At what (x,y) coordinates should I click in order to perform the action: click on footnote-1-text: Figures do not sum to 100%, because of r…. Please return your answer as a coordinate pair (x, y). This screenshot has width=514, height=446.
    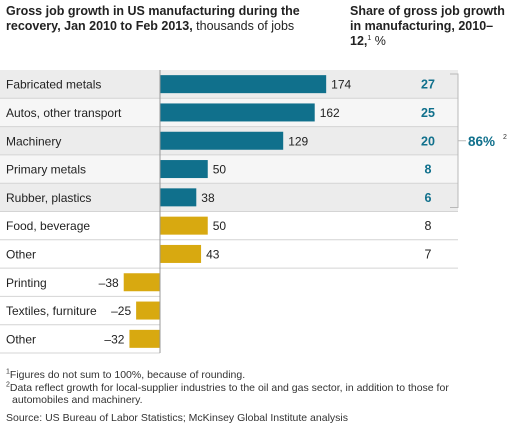
    Looking at the image, I should click on (127, 375).